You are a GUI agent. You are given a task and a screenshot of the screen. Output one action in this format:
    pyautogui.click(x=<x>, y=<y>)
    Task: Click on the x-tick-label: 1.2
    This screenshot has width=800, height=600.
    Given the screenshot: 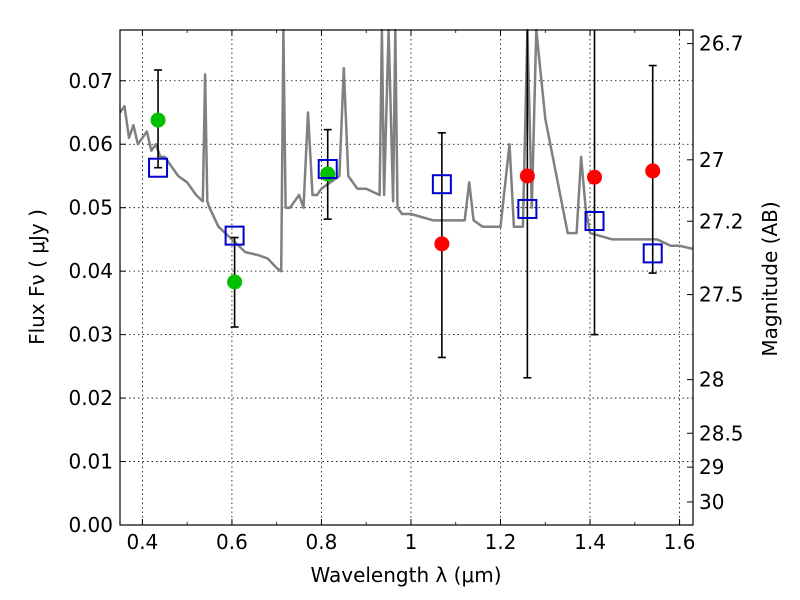 What is the action you would take?
    pyautogui.click(x=501, y=542)
    